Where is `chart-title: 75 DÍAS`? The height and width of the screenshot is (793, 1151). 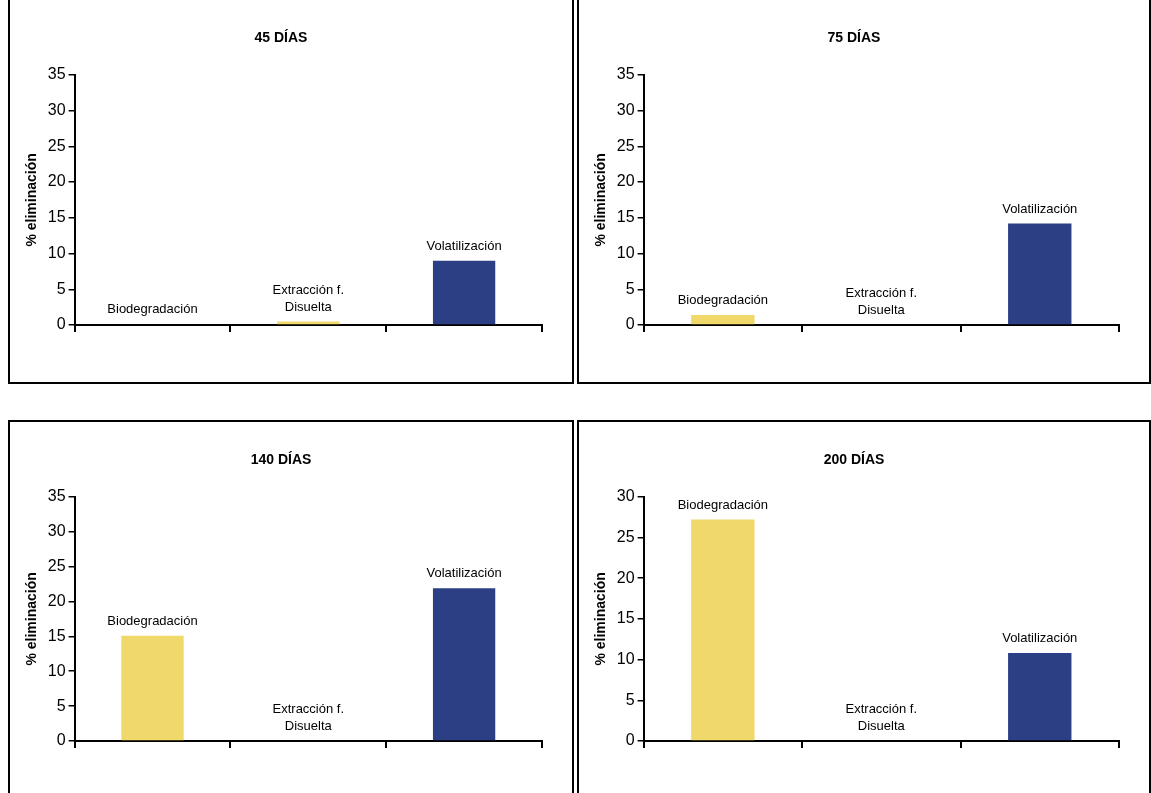 chart-title: 75 DÍAS is located at coordinates (854, 37).